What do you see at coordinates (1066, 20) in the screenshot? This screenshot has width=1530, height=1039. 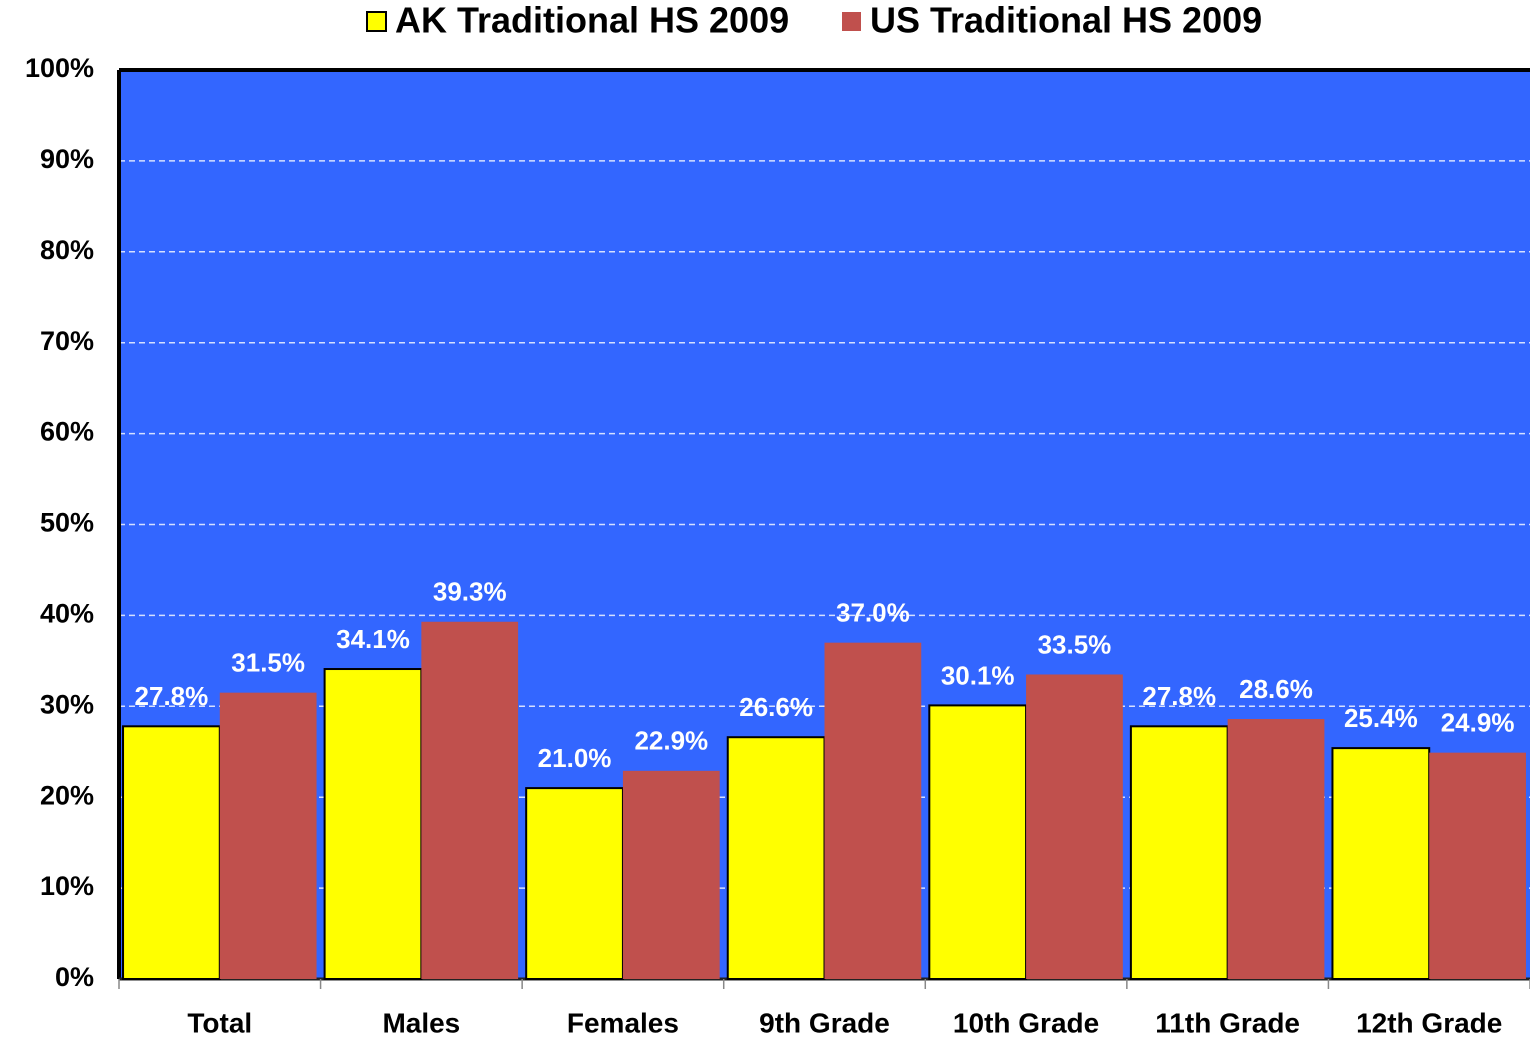 I see `legend-label: US Traditional HS 2009` at bounding box center [1066, 20].